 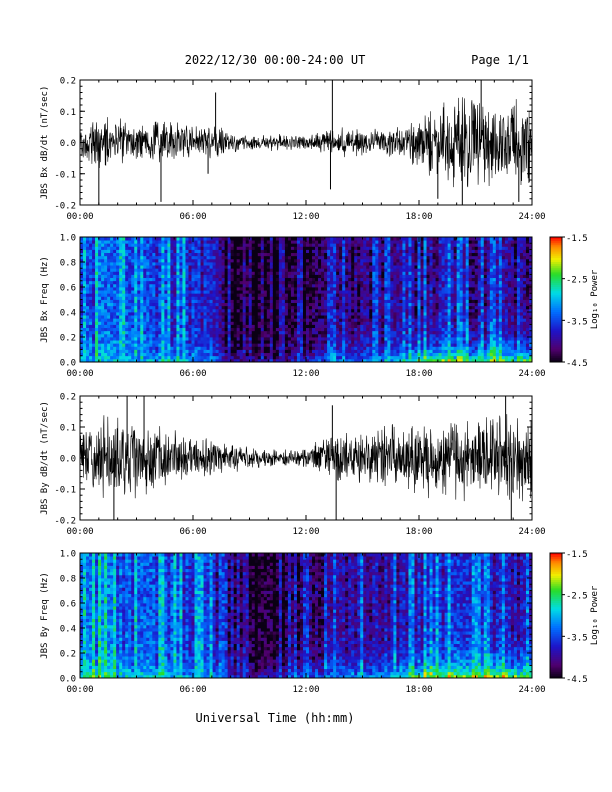 I want to click on y-tick-label: 0.2, so click(x=68, y=82).